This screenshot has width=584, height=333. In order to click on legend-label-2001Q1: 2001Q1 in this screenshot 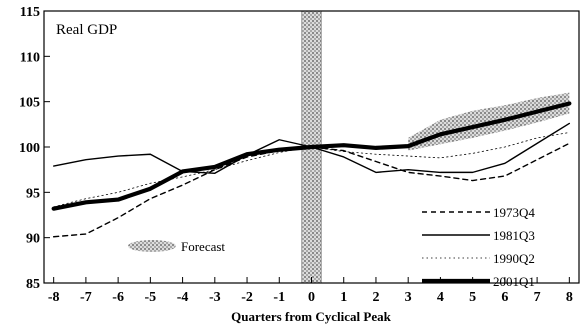, I will do `click(514, 281)`.